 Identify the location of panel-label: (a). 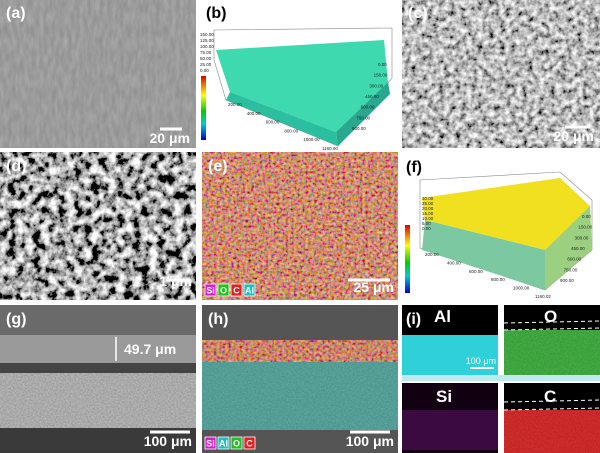
(16, 13).